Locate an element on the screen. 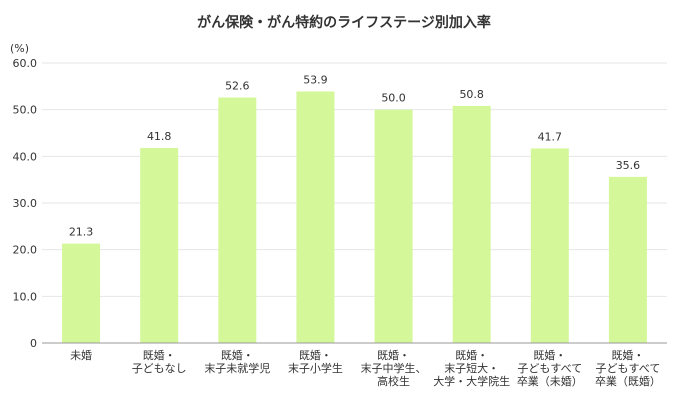 This screenshot has width=689, height=400. y-tick-label: 0 is located at coordinates (33, 343).